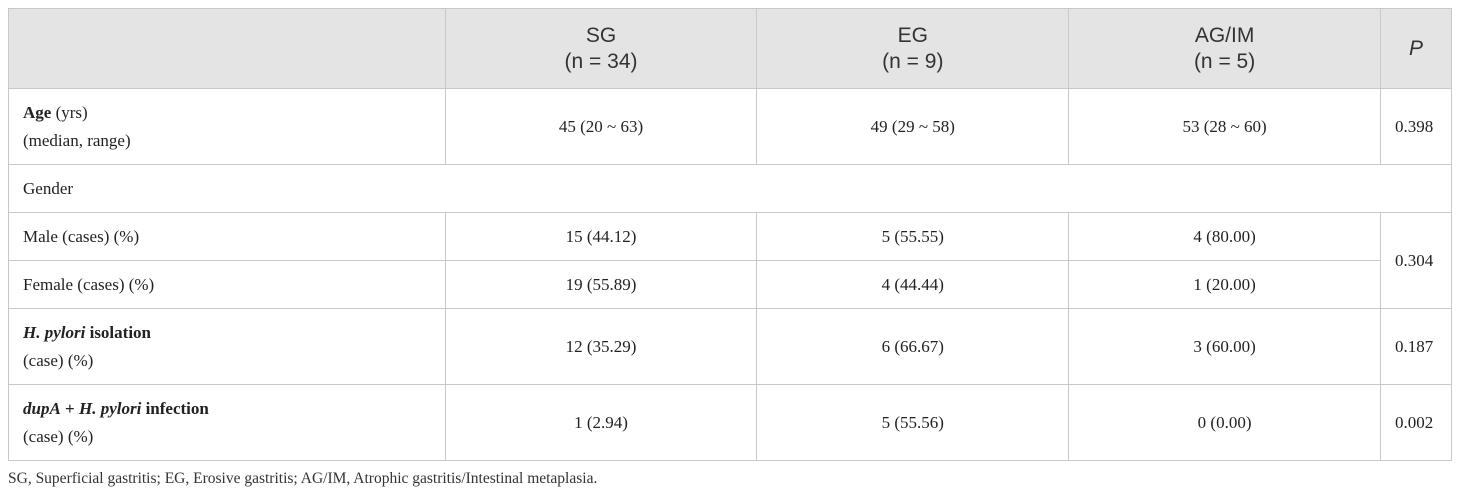  Describe the element at coordinates (601, 35) in the screenshot. I see `group-name: SG` at that location.